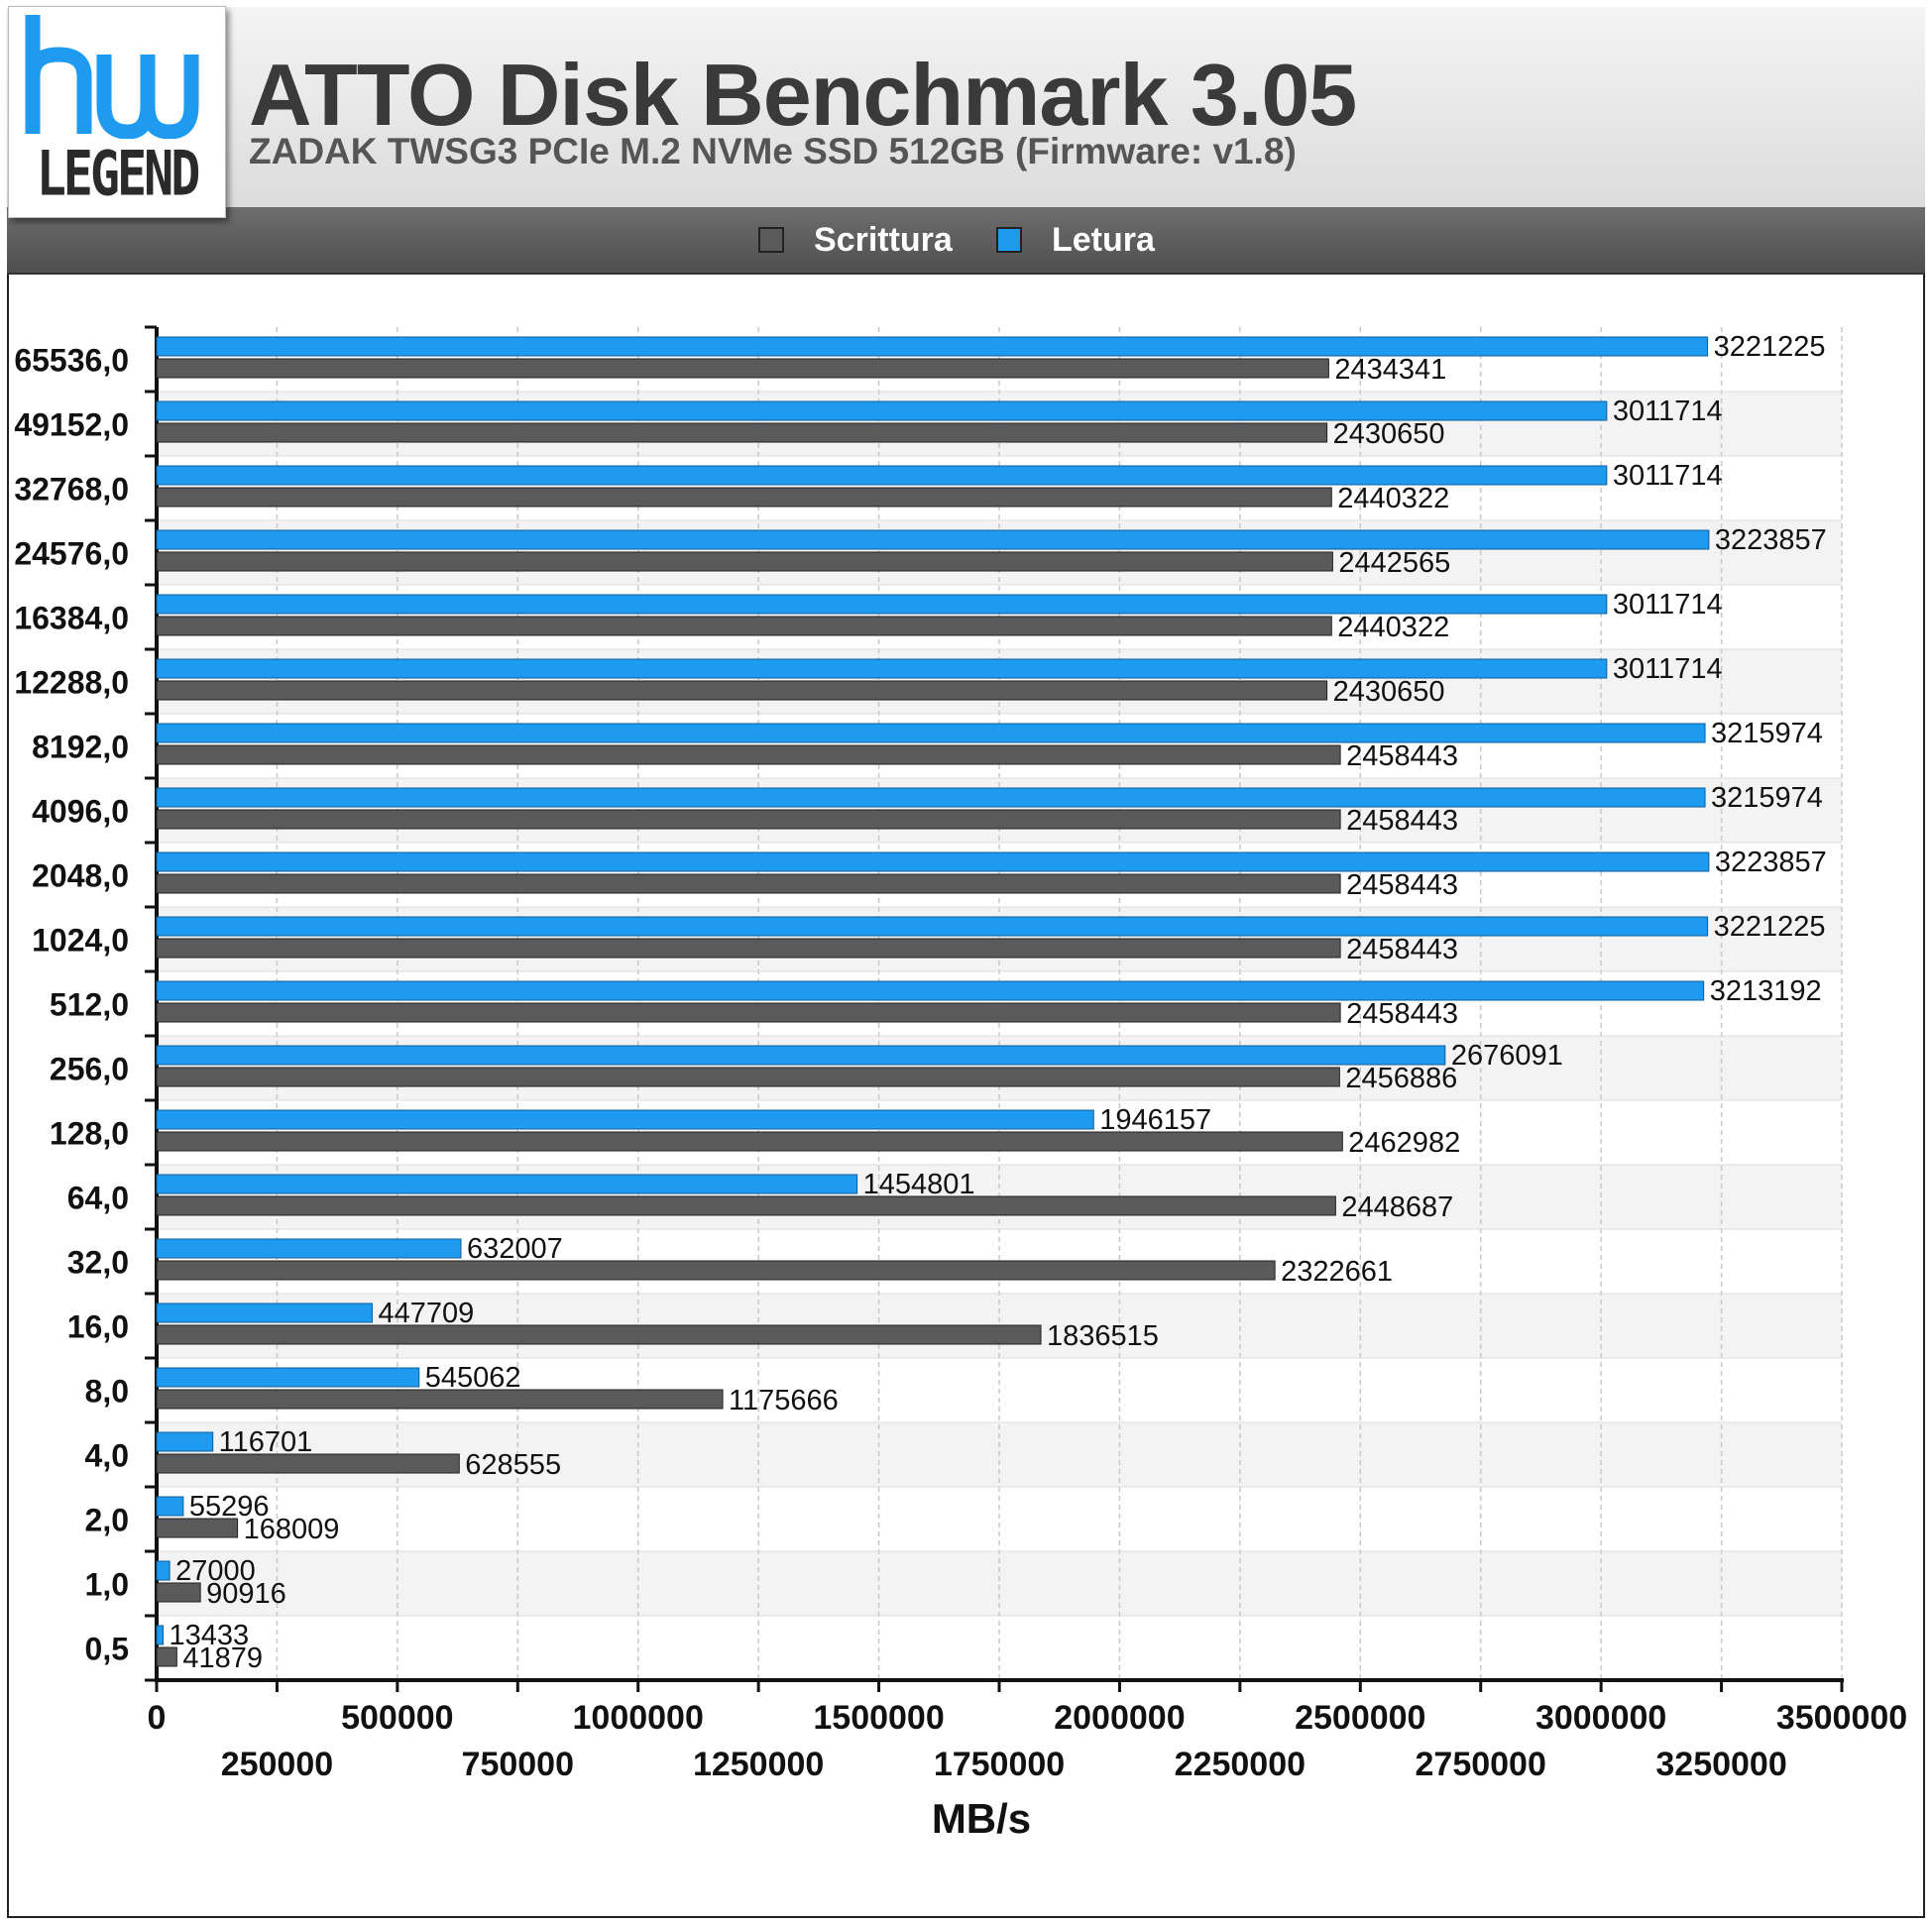 The image size is (1932, 1925). What do you see at coordinates (1155, 1120) in the screenshot?
I see `data-label-letura: 1946157` at bounding box center [1155, 1120].